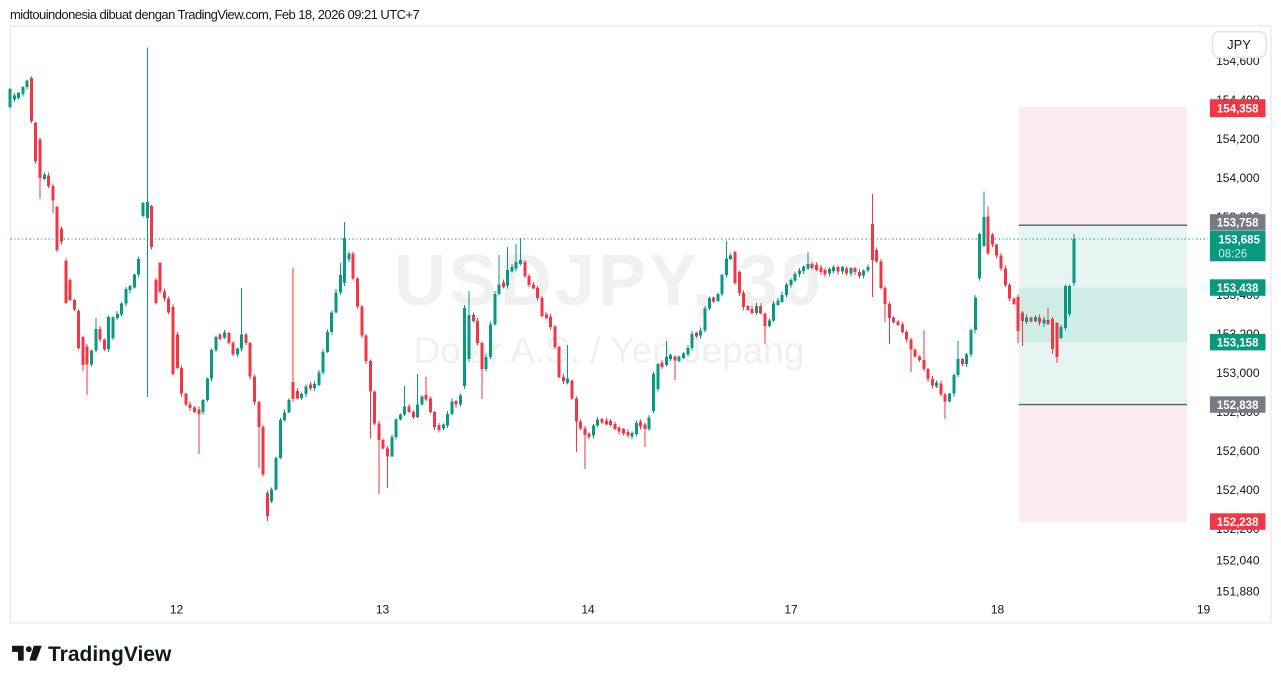  I want to click on svg-text: 18, so click(998, 610).